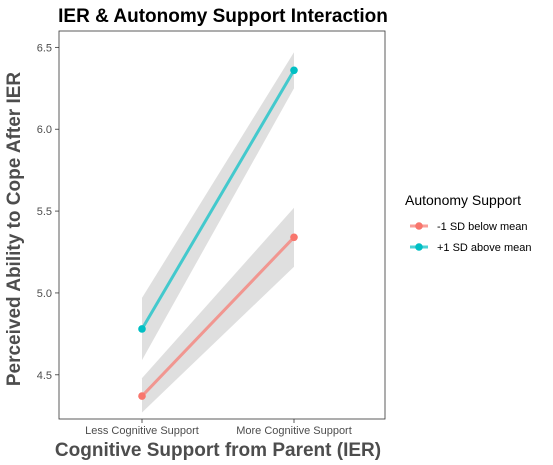 The height and width of the screenshot is (465, 553). Describe the element at coordinates (44, 376) in the screenshot. I see `y-tick-label: 4.5` at that location.